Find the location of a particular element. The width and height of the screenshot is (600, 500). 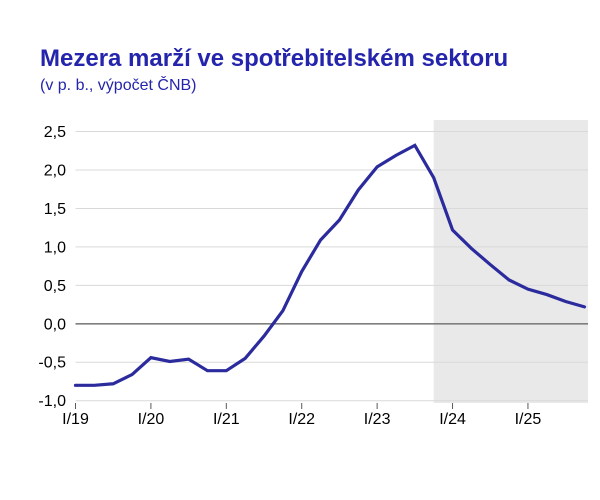

x-tick-label: I/24 is located at coordinates (452, 419).